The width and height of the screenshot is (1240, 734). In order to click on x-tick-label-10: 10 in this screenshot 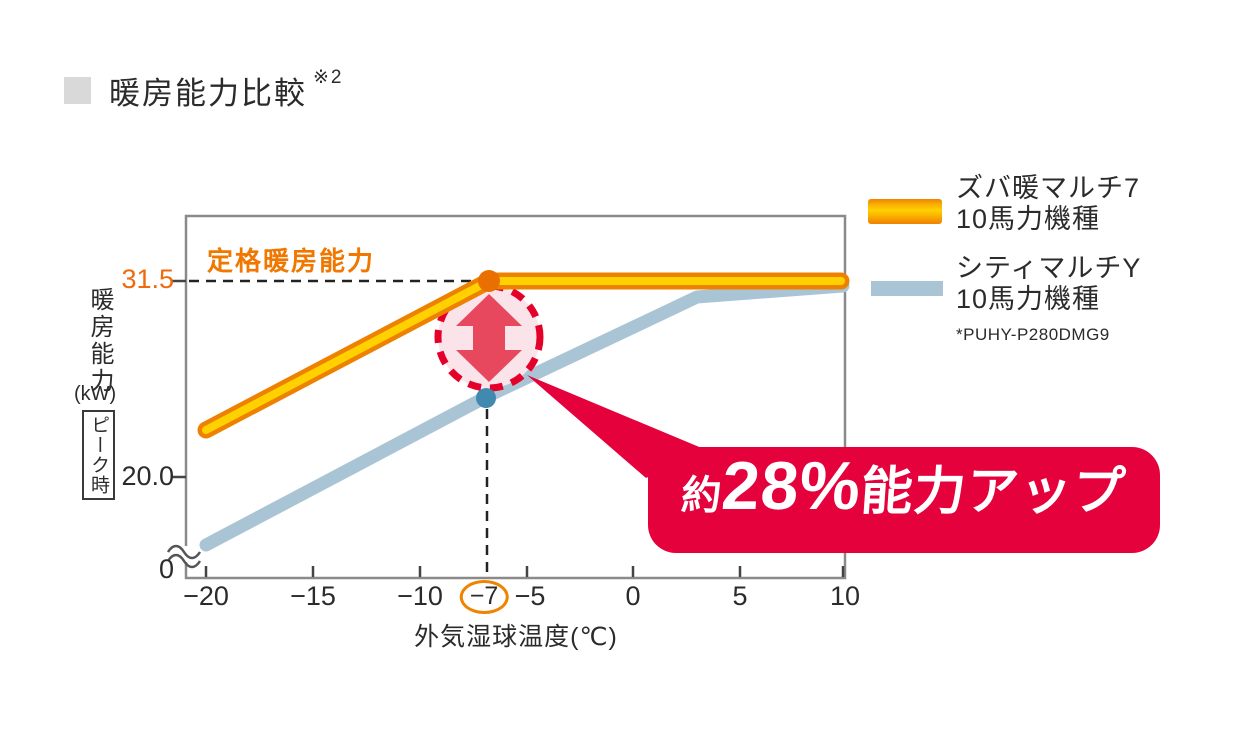, I will do `click(845, 596)`.